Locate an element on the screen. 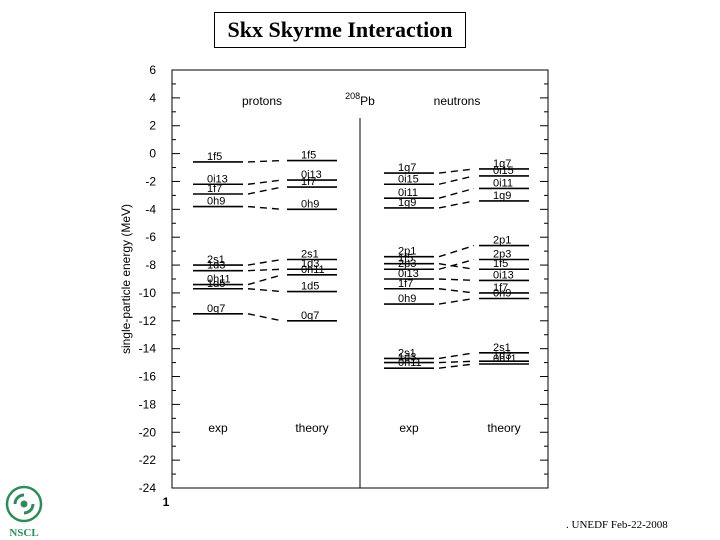  logo-text: NSCL is located at coordinates (23, 533).